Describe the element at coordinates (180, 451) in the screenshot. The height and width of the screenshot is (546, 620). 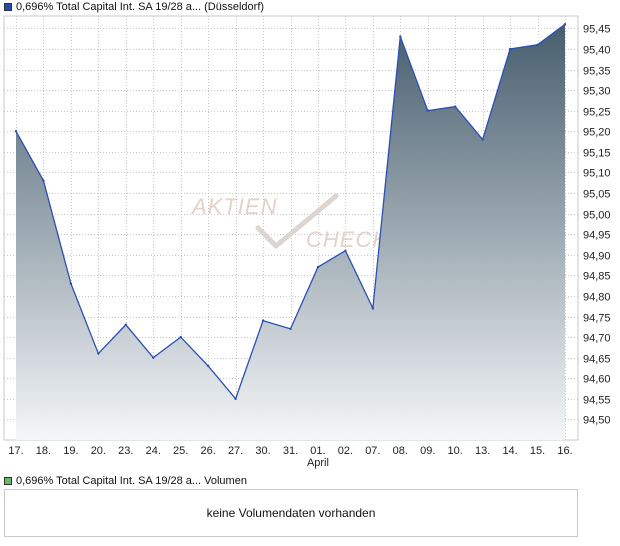
I see `x-tick-label: 25.` at that location.